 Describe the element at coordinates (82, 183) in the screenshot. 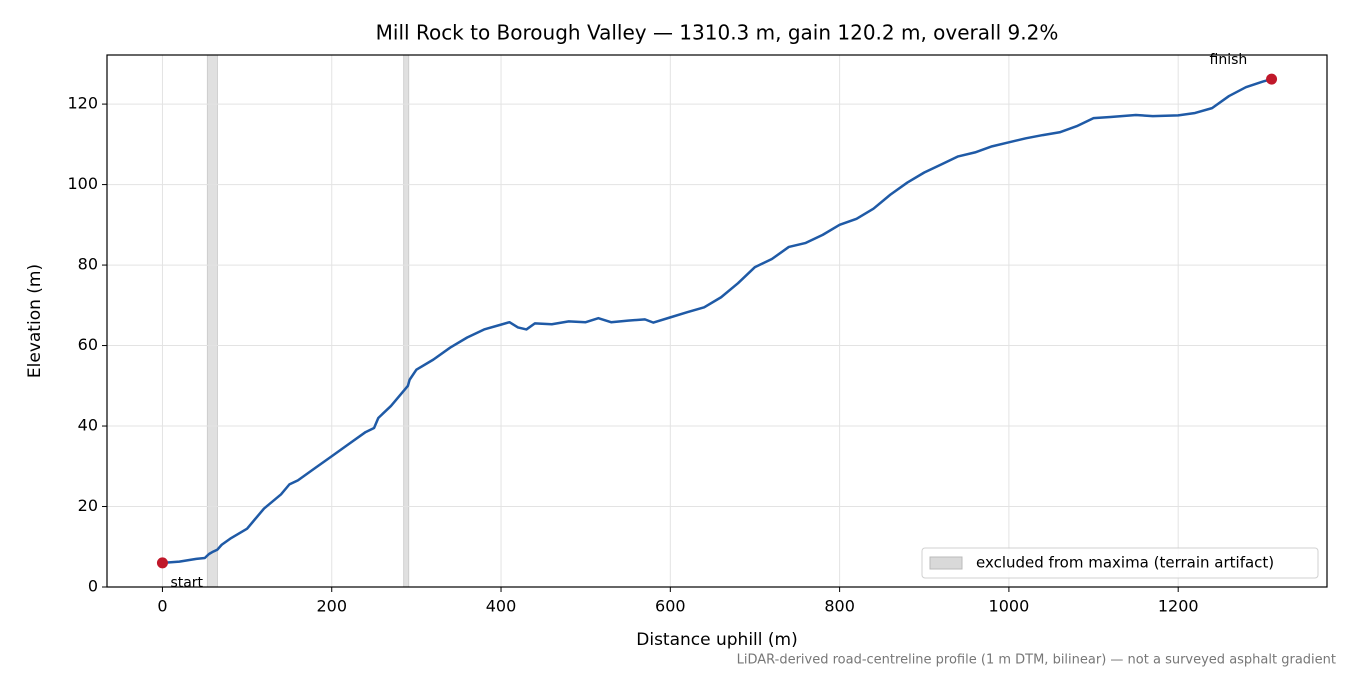

I see `y-tick-label: 100` at that location.